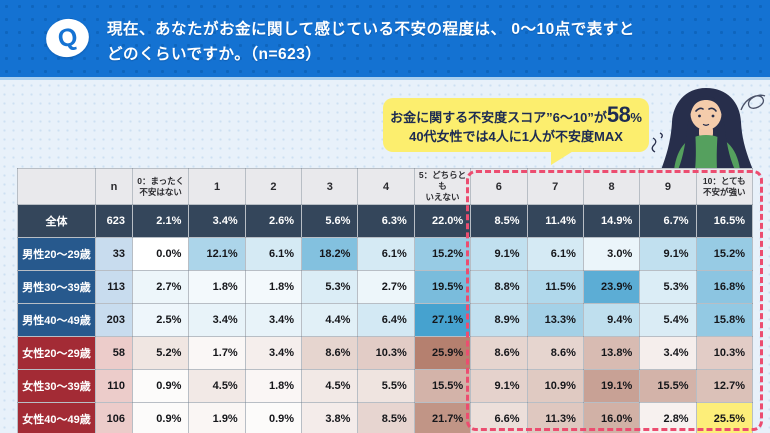 The width and height of the screenshot is (770, 433). Describe the element at coordinates (273, 221) in the screenshot. I see `score-cell: 2.6%` at that location.